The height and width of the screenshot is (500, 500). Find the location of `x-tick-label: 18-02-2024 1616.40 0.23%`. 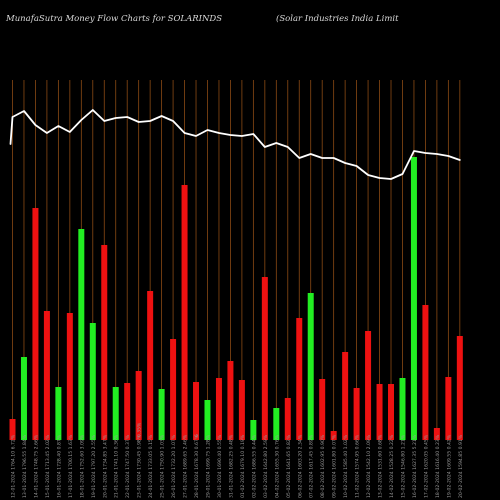

x-tick-label: 18-02-2024 1616.40 0.23% is located at coordinates (438, 466).